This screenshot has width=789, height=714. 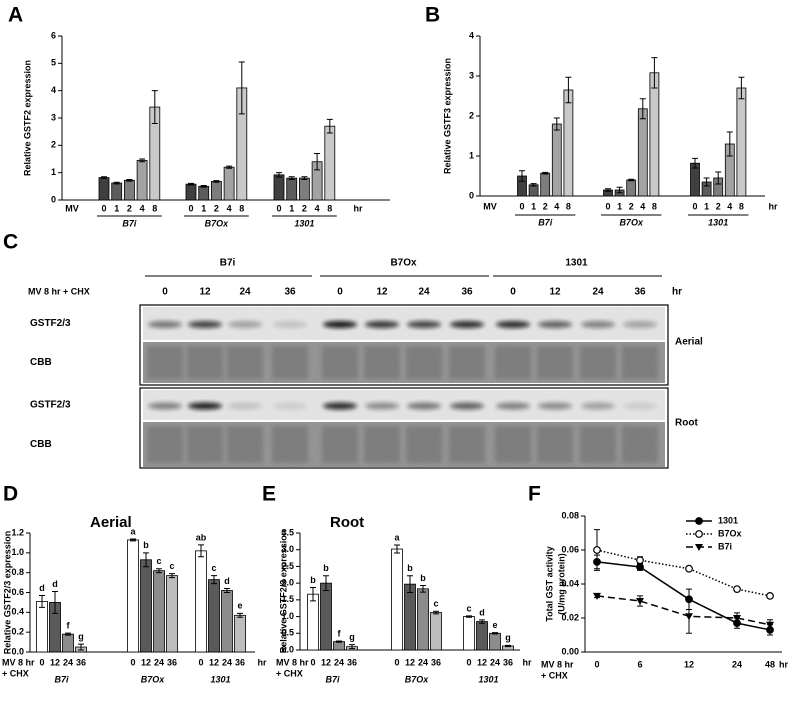 What do you see at coordinates (154, 208) in the screenshot?
I see `x-tick-label: 8` at bounding box center [154, 208].